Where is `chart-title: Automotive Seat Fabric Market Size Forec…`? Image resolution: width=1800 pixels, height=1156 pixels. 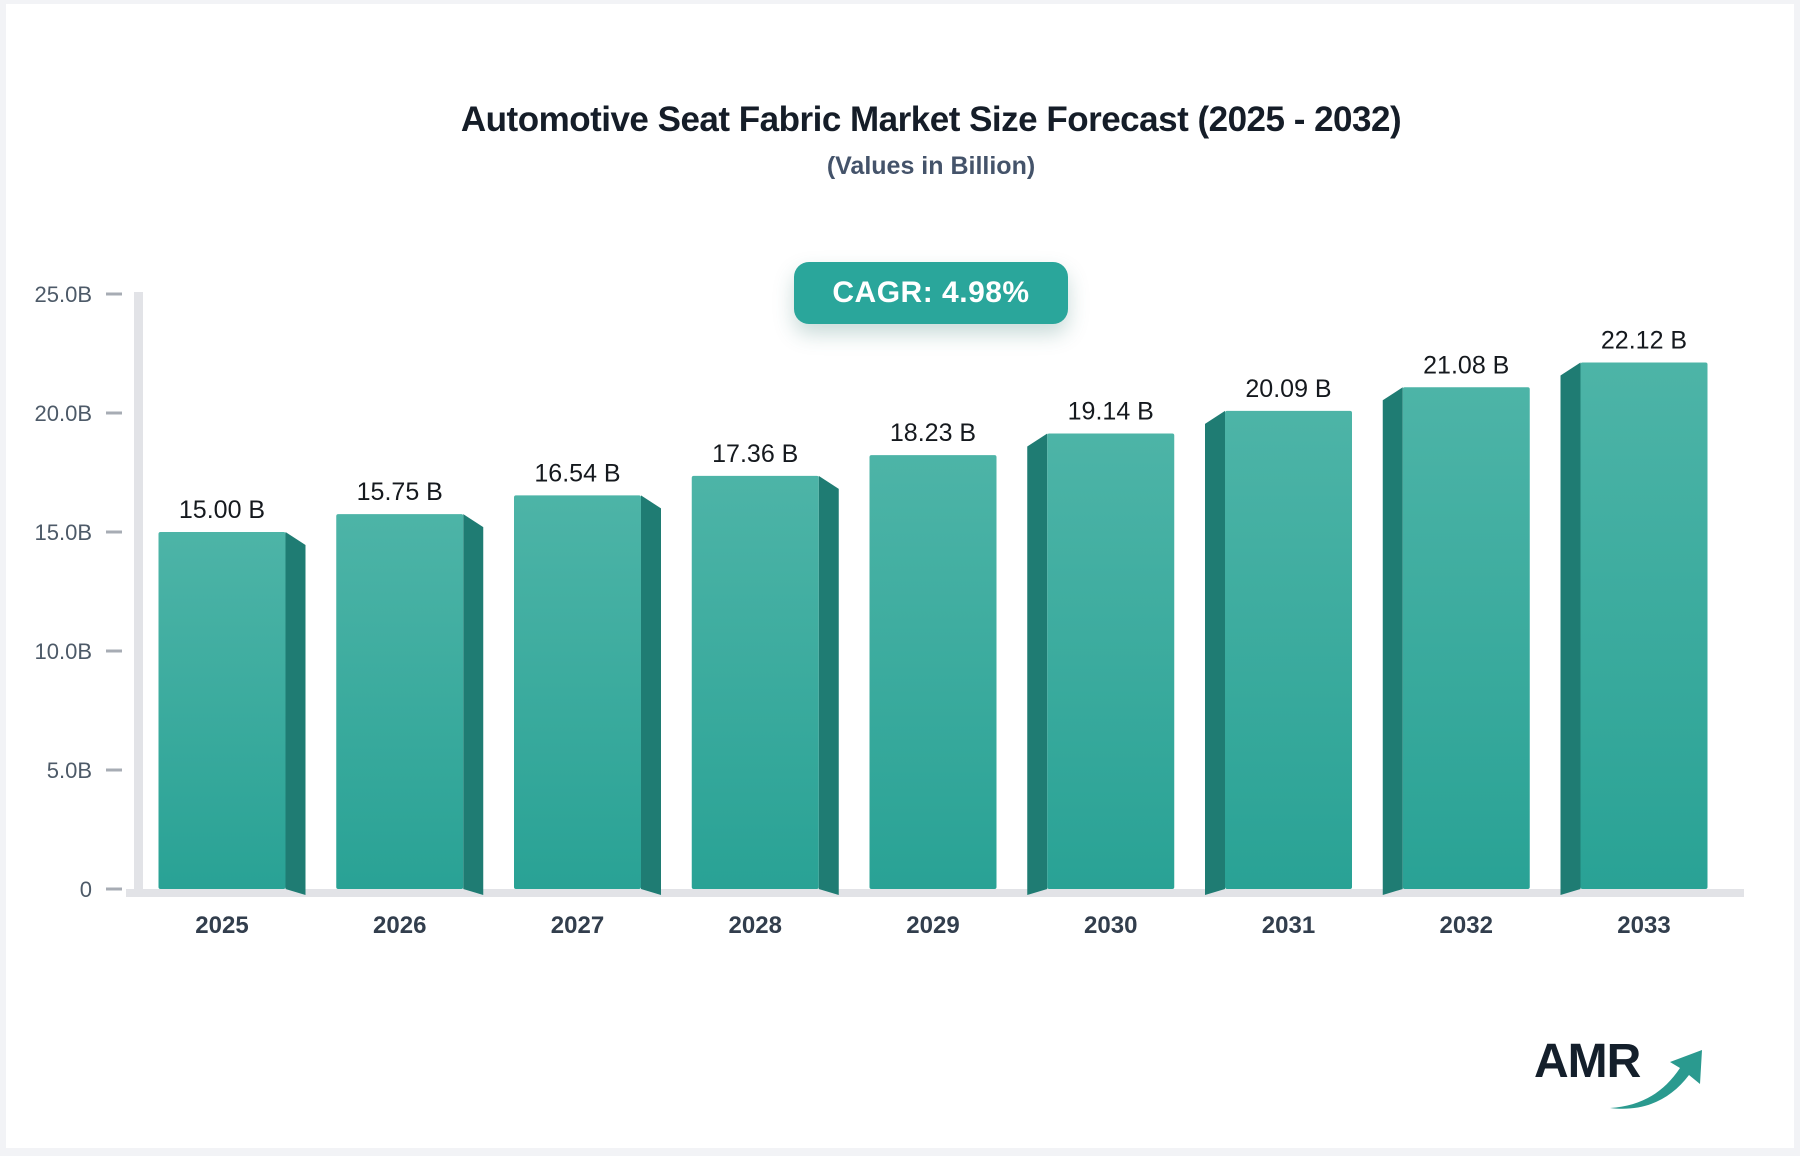
chart-title: Automotive Seat Fabric Market Size Forec… is located at coordinates (931, 119).